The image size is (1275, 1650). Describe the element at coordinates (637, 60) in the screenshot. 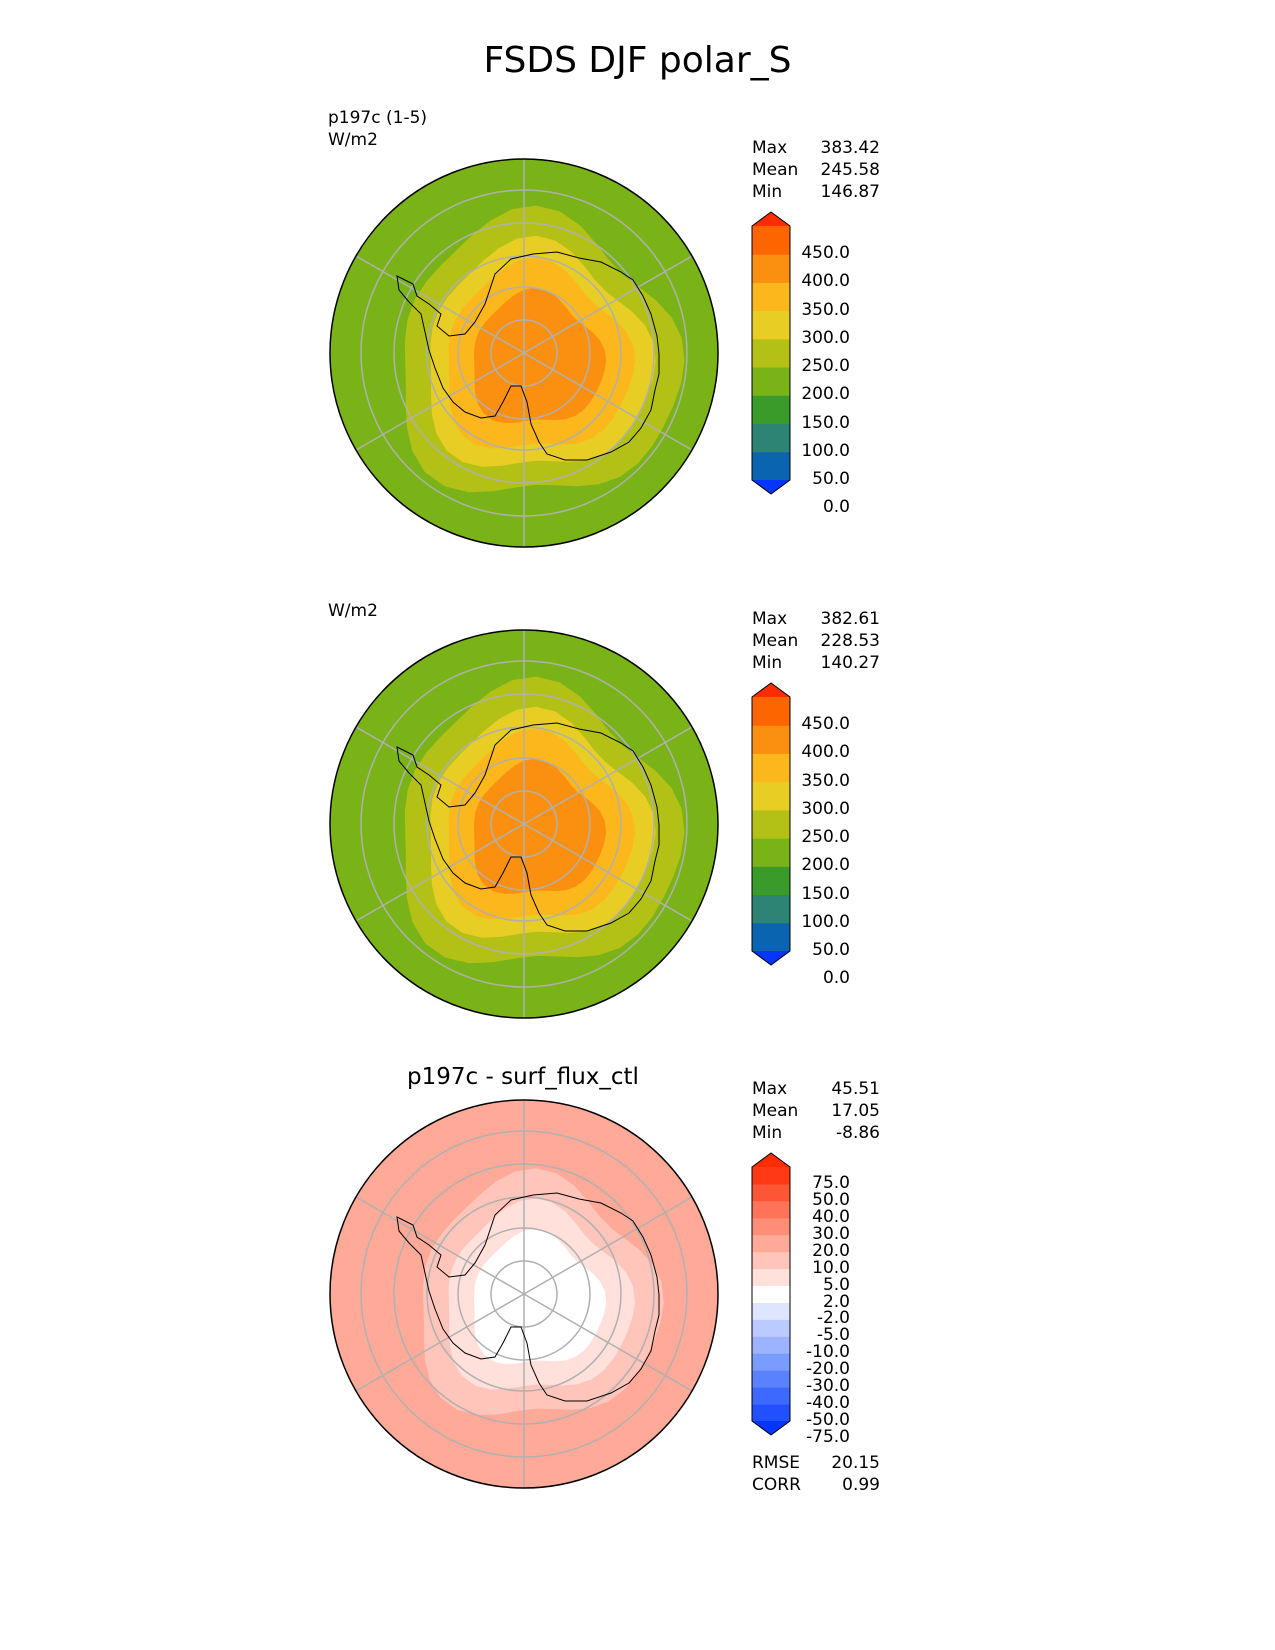

I see `figure-title: FSDS DJF polar_S` at that location.